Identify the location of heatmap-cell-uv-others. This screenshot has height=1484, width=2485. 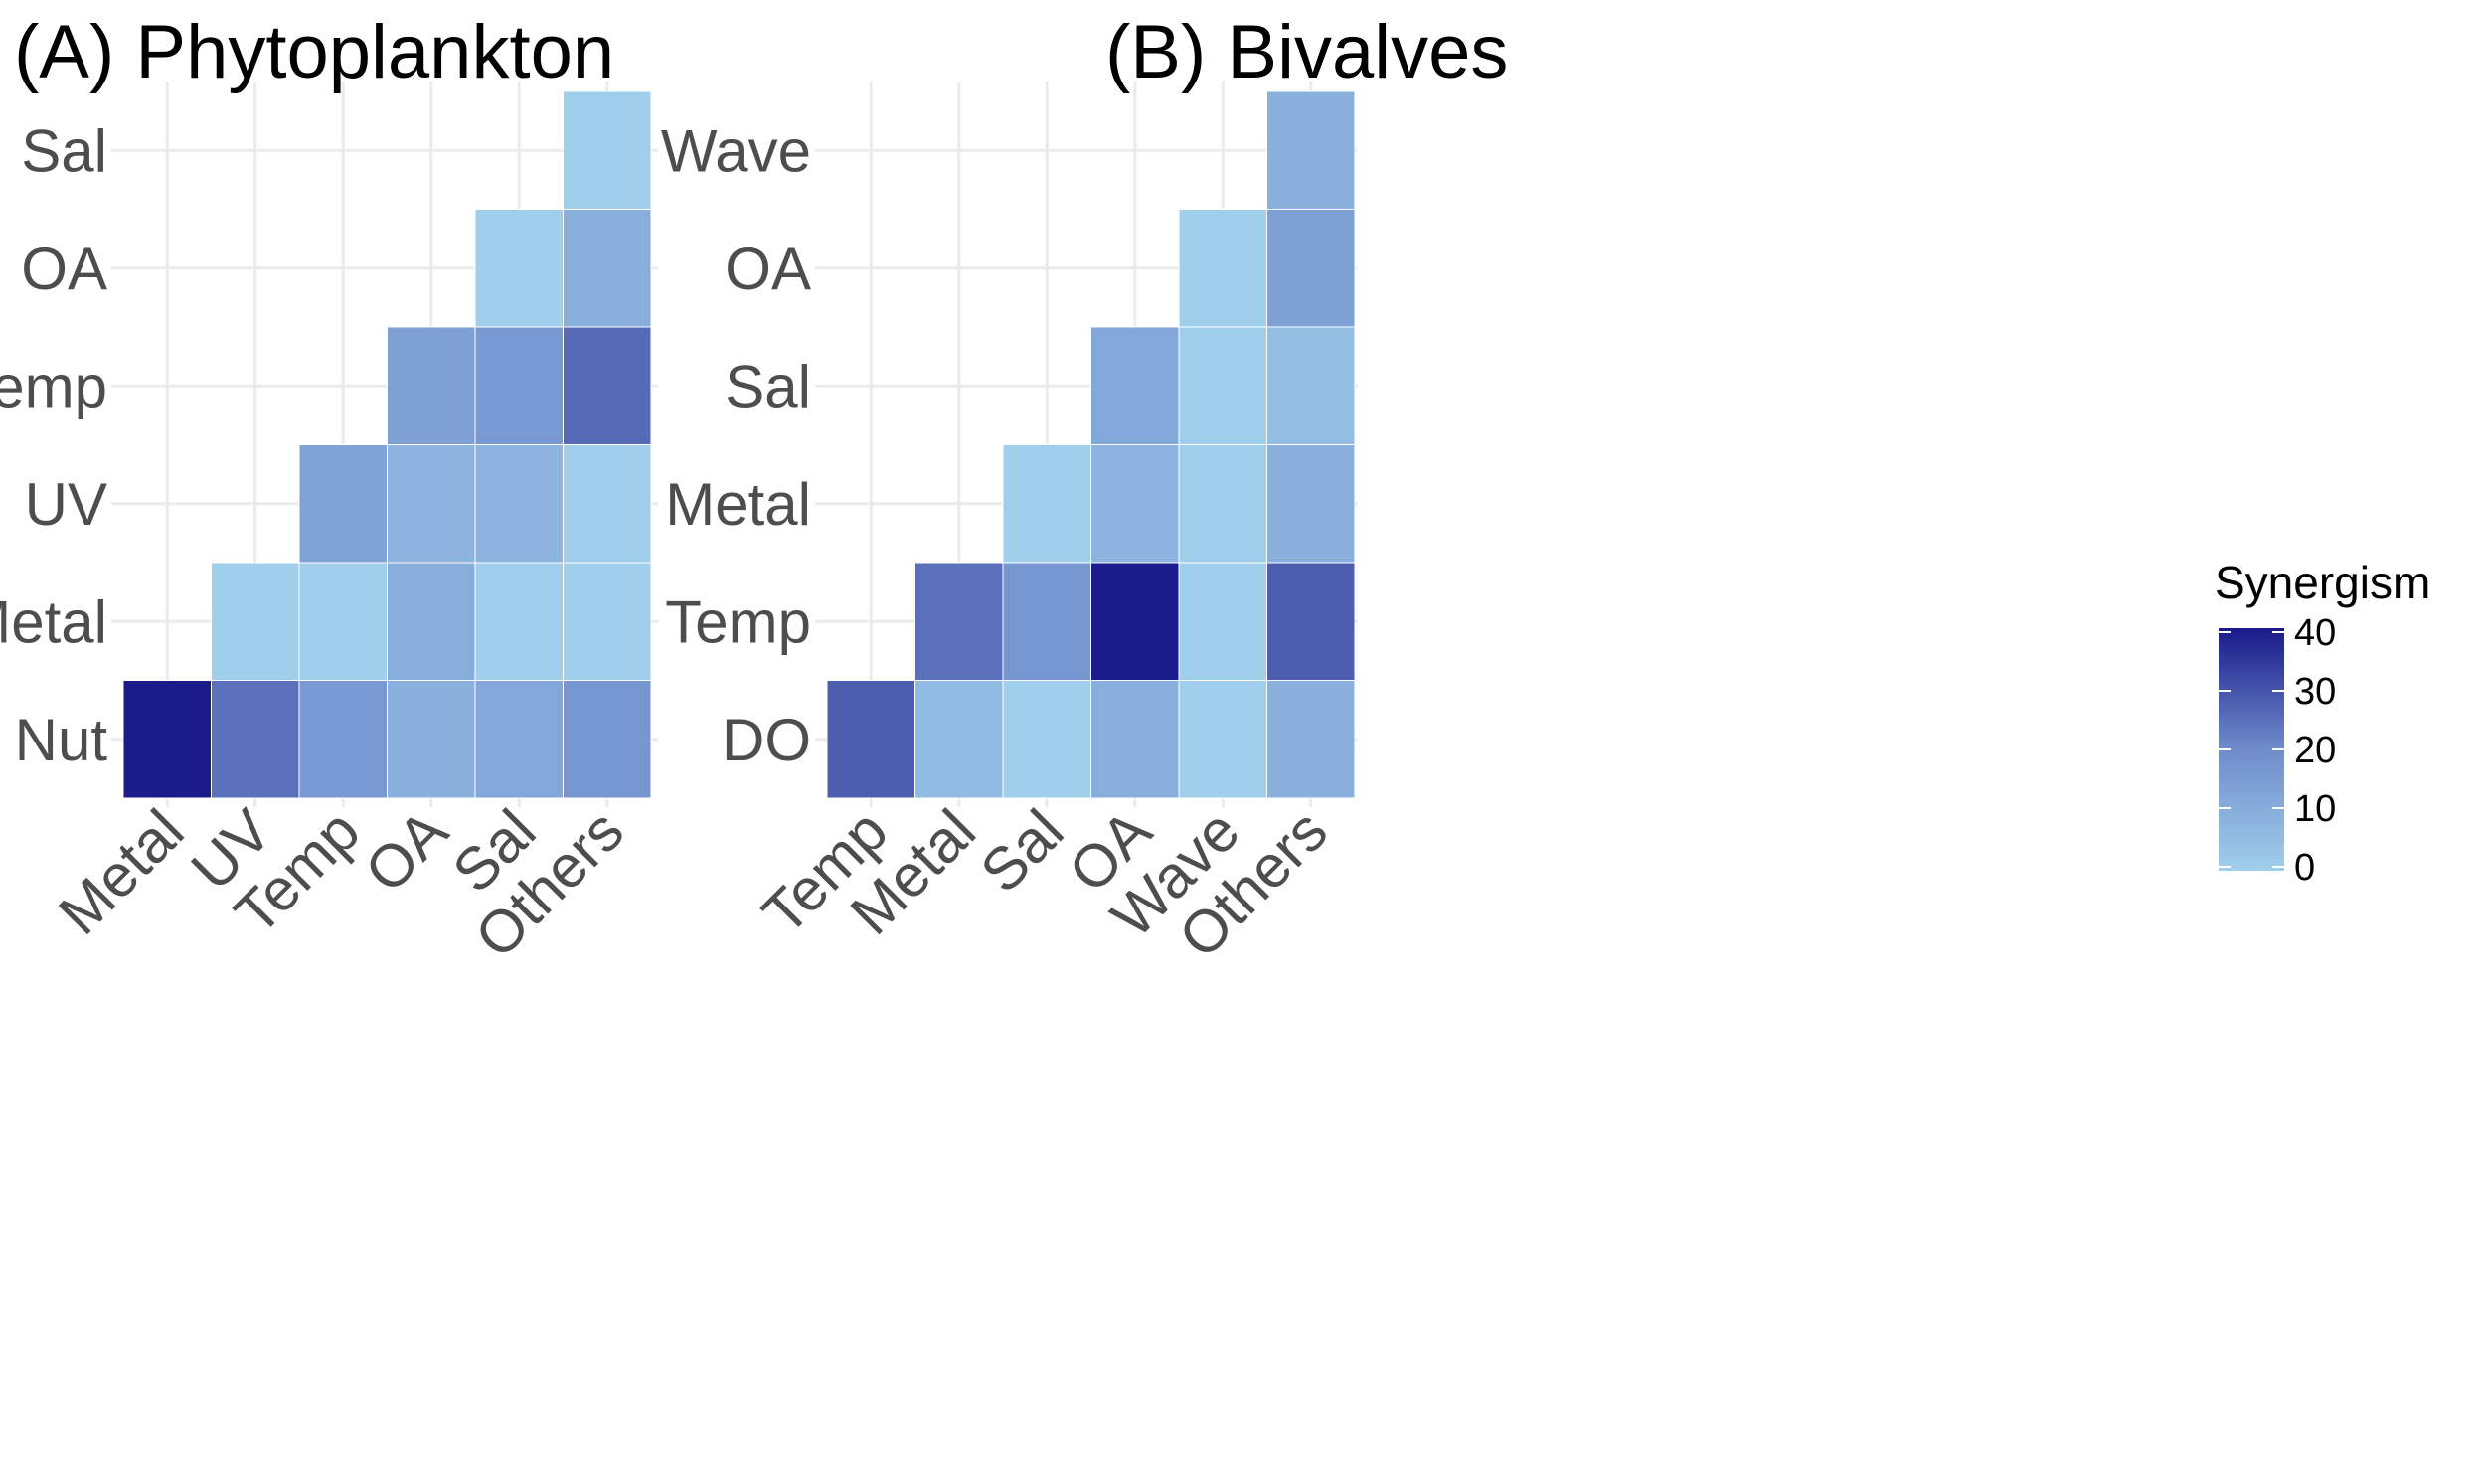
(607, 504).